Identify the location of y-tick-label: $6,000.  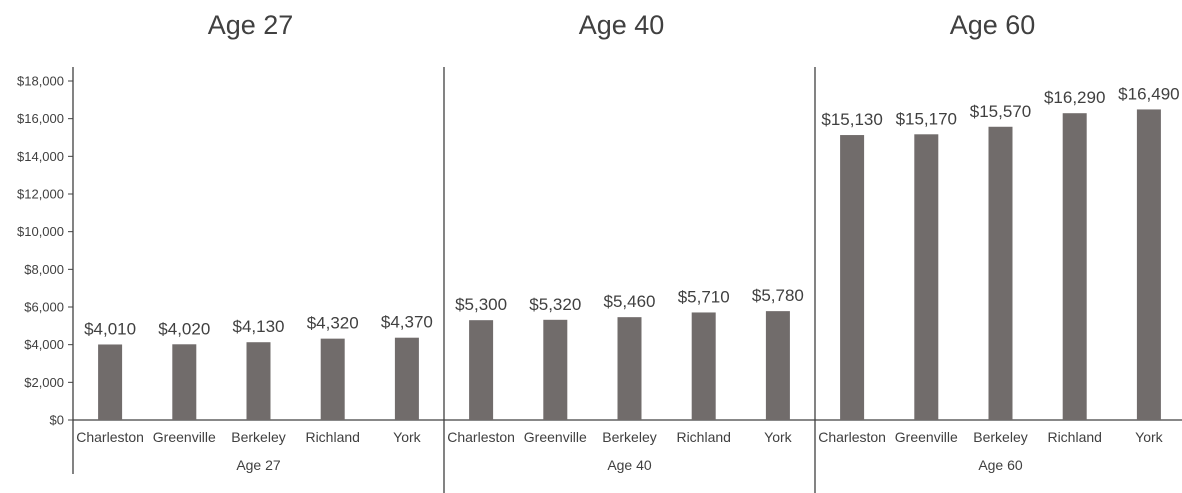
(44, 307).